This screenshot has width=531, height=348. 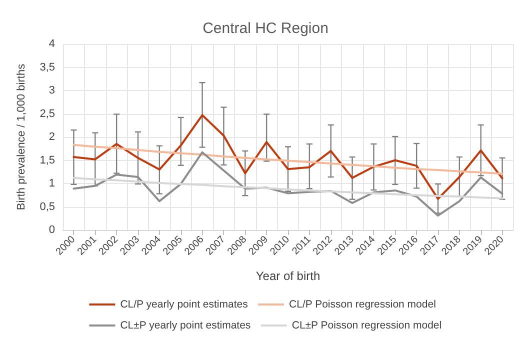 What do you see at coordinates (47, 67) in the screenshot?
I see `y-tick-label: 3,5` at bounding box center [47, 67].